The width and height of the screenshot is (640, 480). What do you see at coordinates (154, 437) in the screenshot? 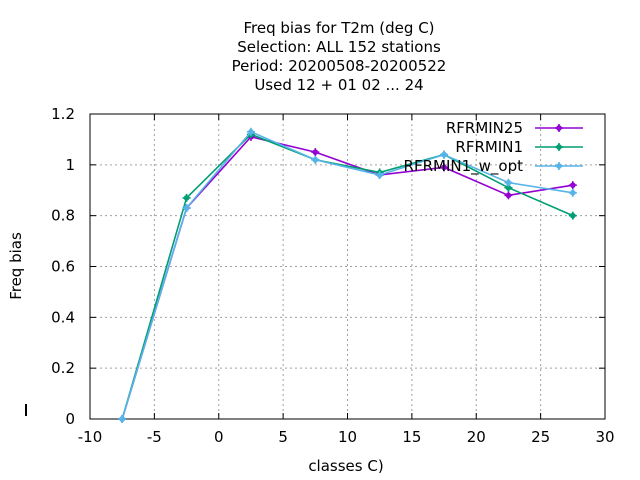
I see `x-tick-label: -5` at bounding box center [154, 437].